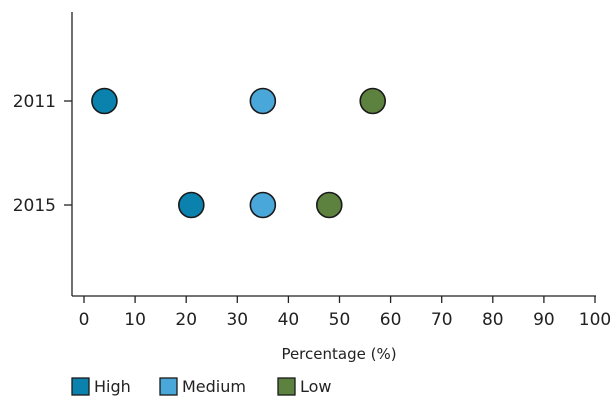  Describe the element at coordinates (316, 386) in the screenshot. I see `legend-label-low: Low` at that location.